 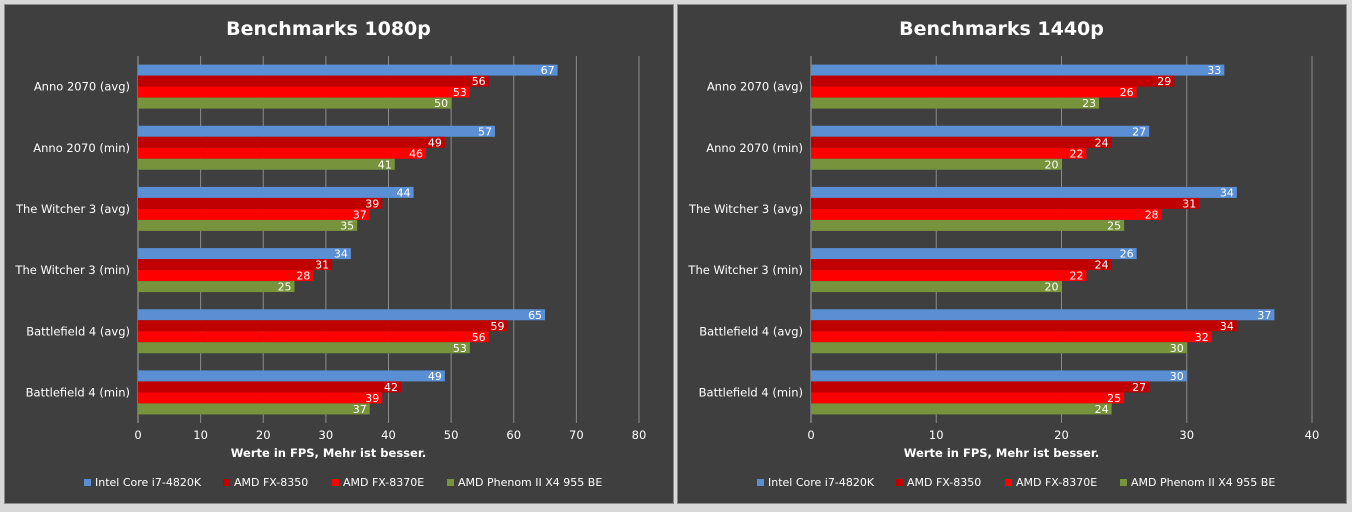 I want to click on x-tick-label: 0, so click(x=810, y=435).